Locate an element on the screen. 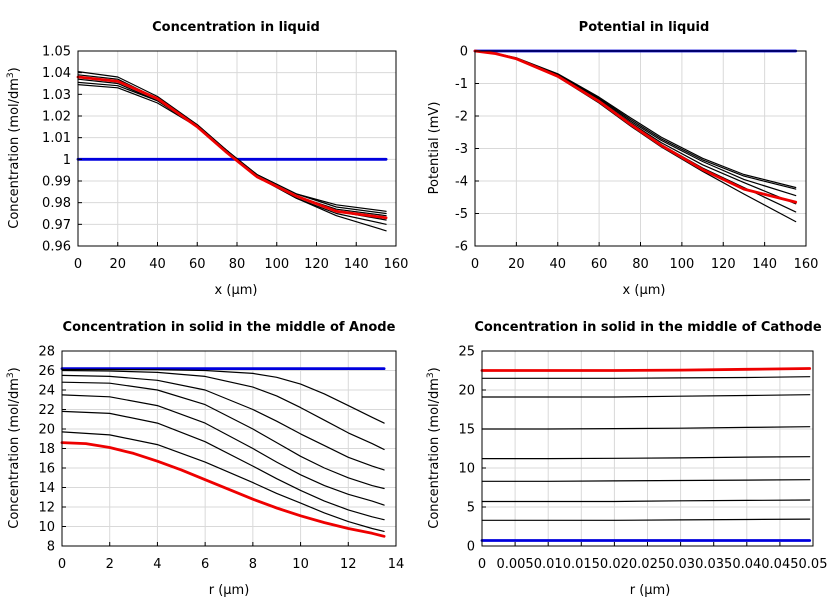  x-tick-label: 0.04 is located at coordinates (746, 564).